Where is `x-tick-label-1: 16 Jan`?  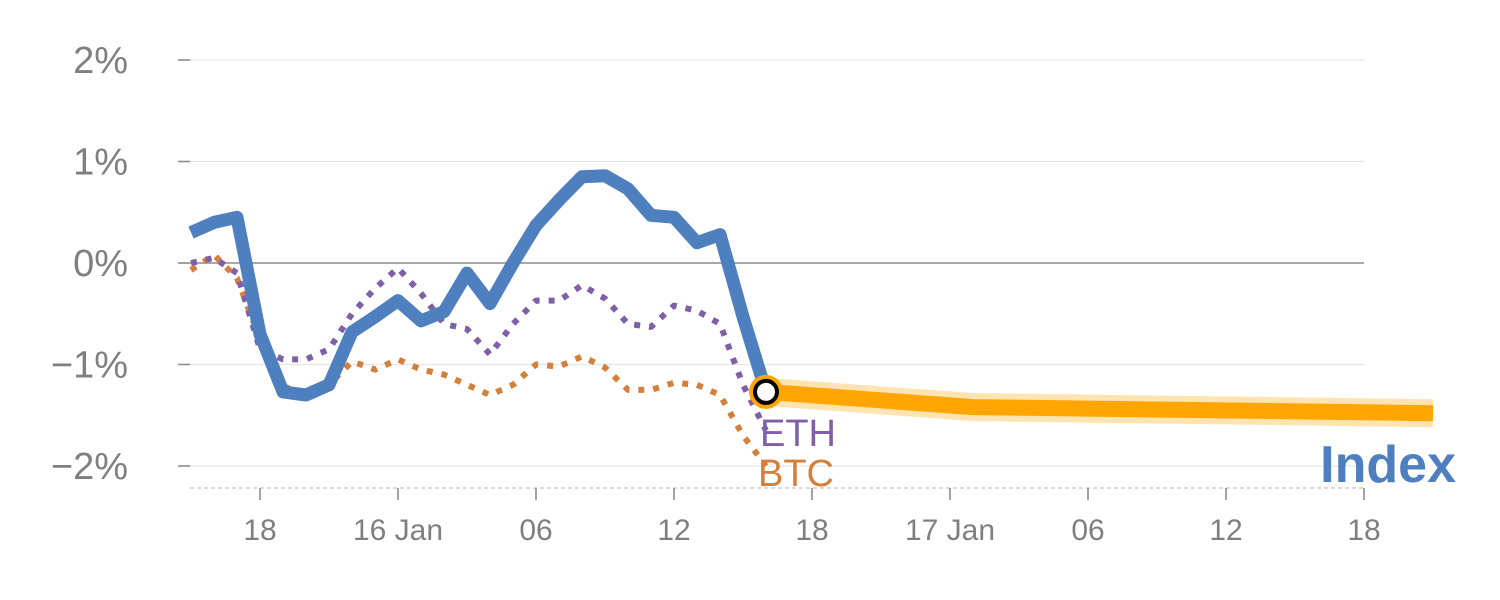 x-tick-label-1: 16 Jan is located at coordinates (398, 530).